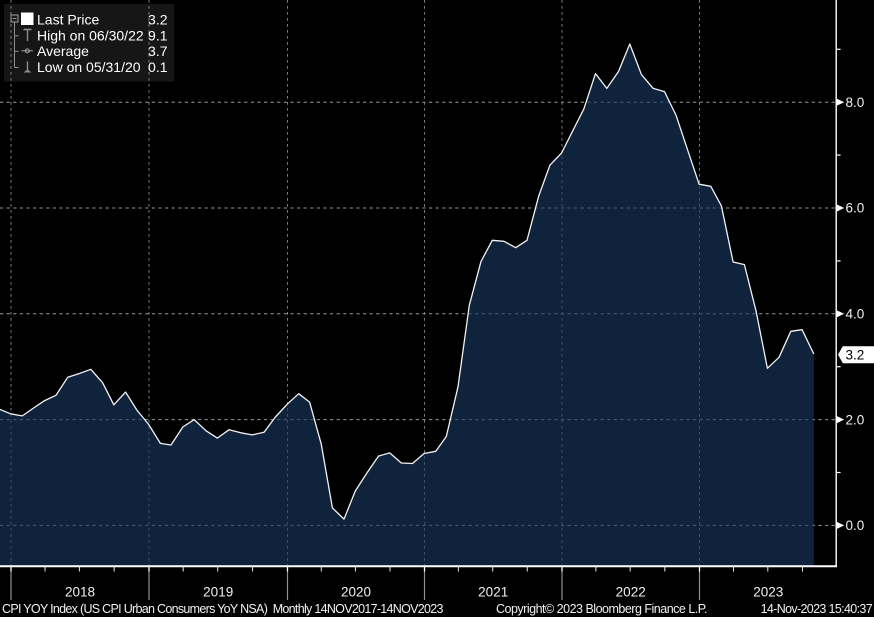  Describe the element at coordinates (855, 208) in the screenshot. I see `svg-text: 6.0` at that location.